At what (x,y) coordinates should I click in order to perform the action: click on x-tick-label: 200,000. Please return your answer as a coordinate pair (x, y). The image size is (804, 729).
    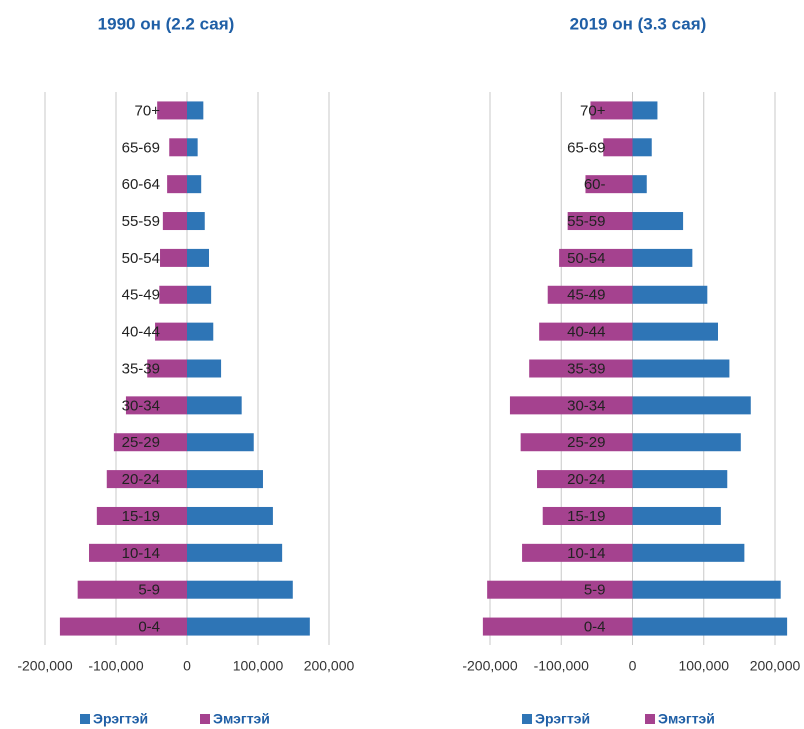
    Looking at the image, I should click on (775, 666).